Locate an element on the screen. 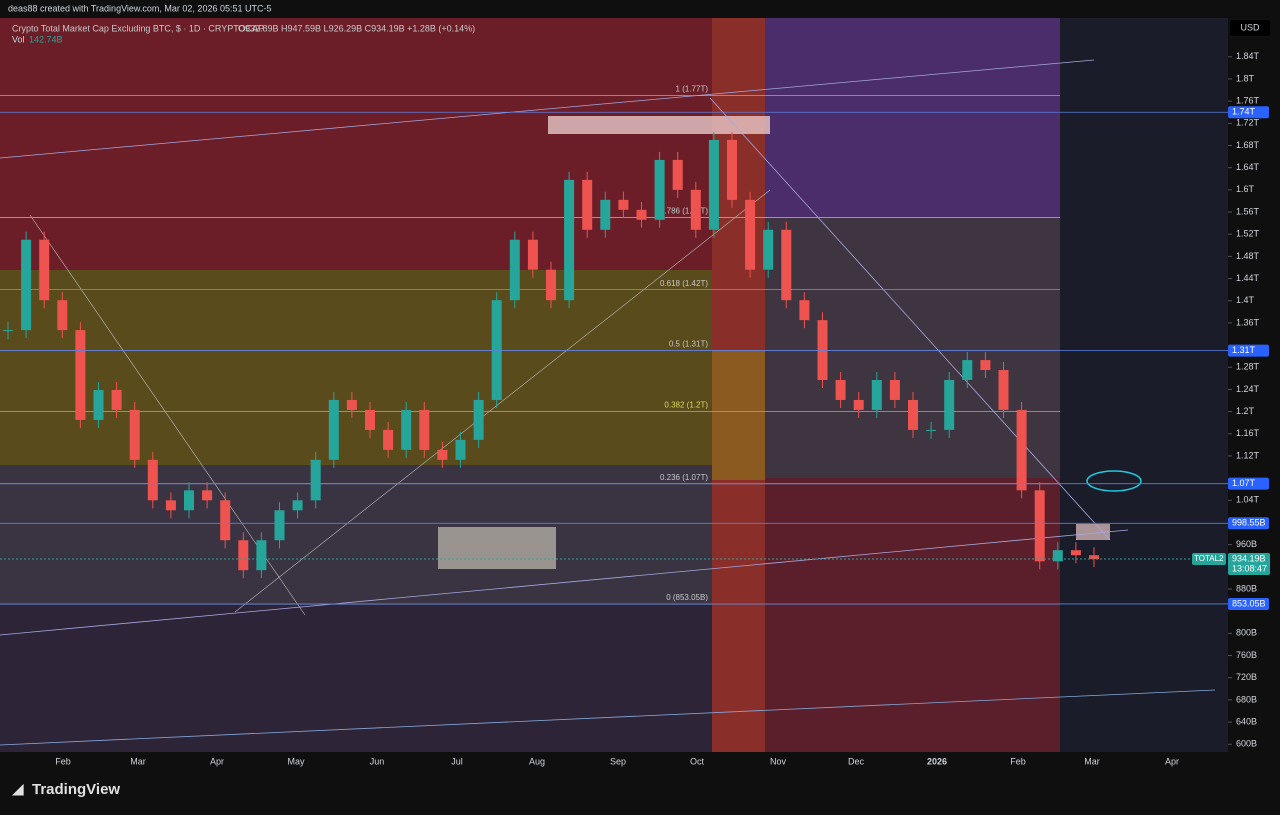 This screenshot has width=1280, height=815. price-label: 680B is located at coordinates (1246, 699).